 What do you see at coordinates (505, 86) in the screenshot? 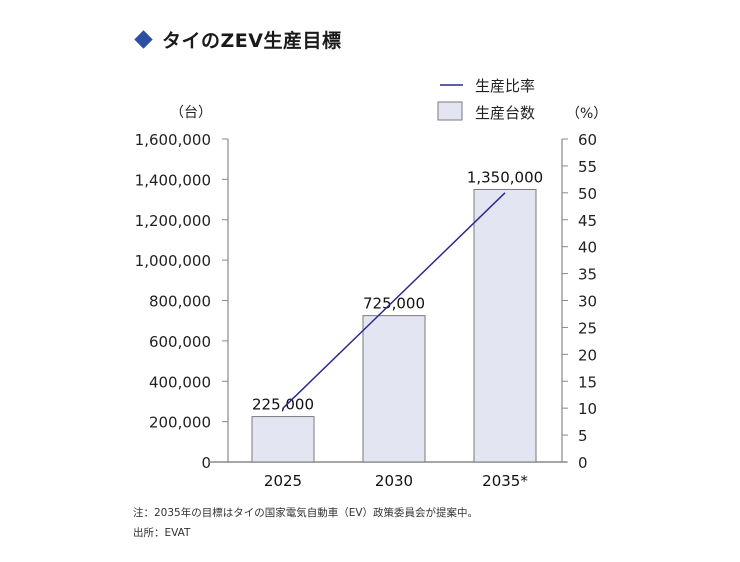
I see `legend-line-label: 生産比率` at bounding box center [505, 86].